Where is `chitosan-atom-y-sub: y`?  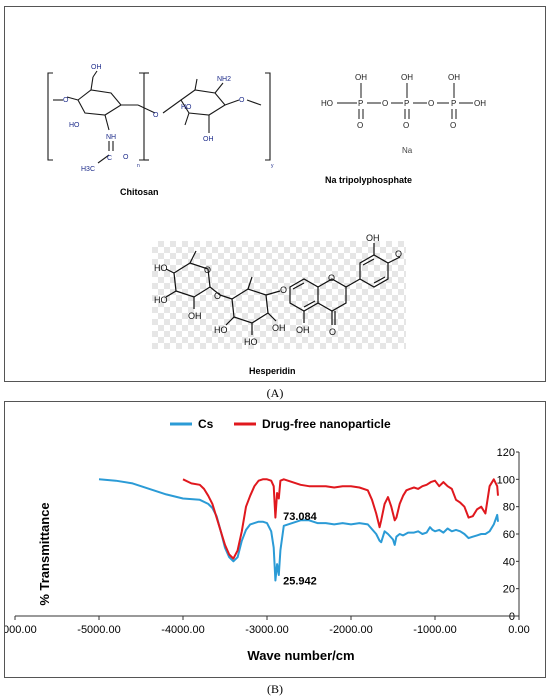
chitosan-atom-y-sub: y is located at coordinates (272, 166).